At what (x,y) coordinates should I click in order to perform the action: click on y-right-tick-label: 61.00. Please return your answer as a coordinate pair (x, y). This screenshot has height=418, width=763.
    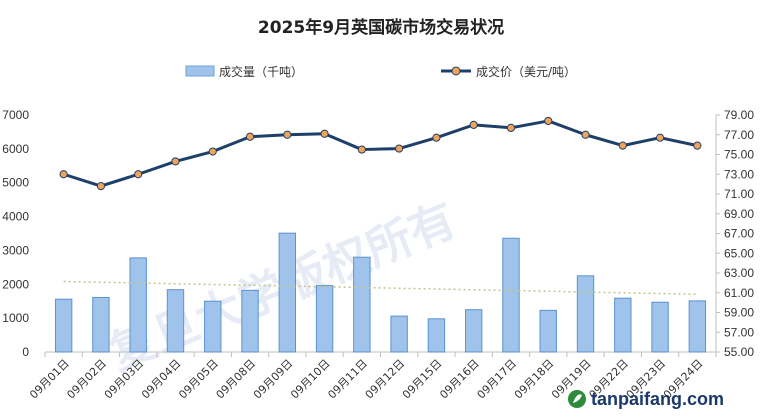
    Looking at the image, I should click on (739, 293).